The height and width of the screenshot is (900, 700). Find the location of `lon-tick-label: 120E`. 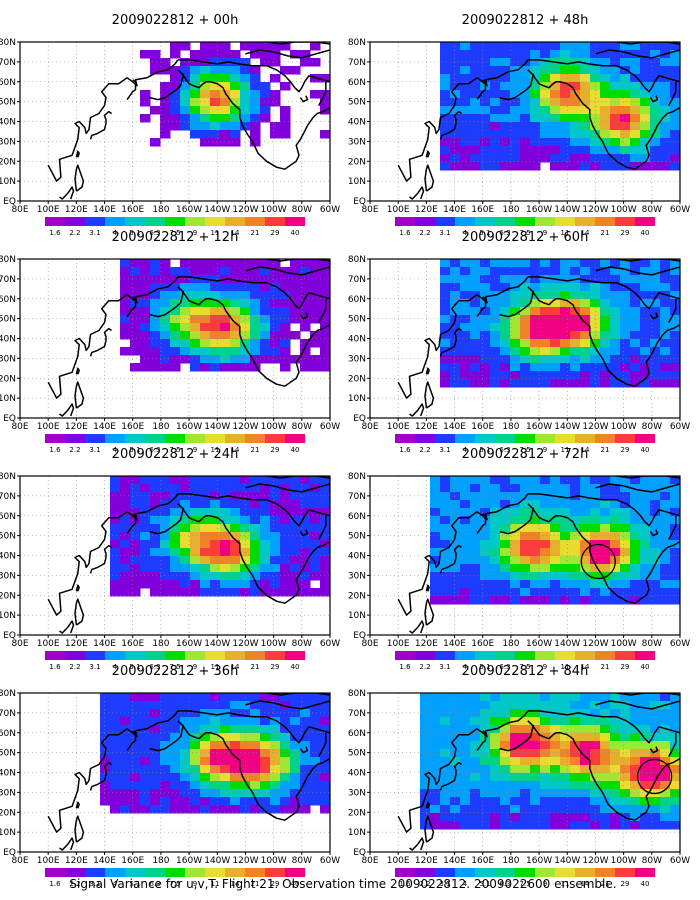

lon-tick-label: 120E is located at coordinates (76, 210).